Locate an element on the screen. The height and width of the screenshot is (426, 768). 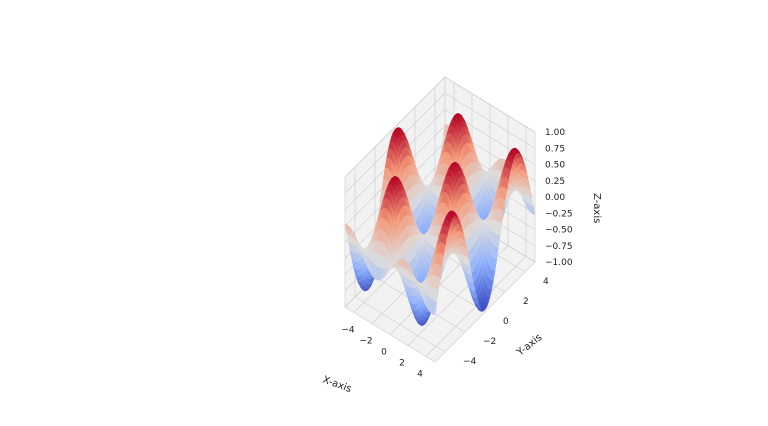
y-axis-label: Y-axis is located at coordinates (529, 345).